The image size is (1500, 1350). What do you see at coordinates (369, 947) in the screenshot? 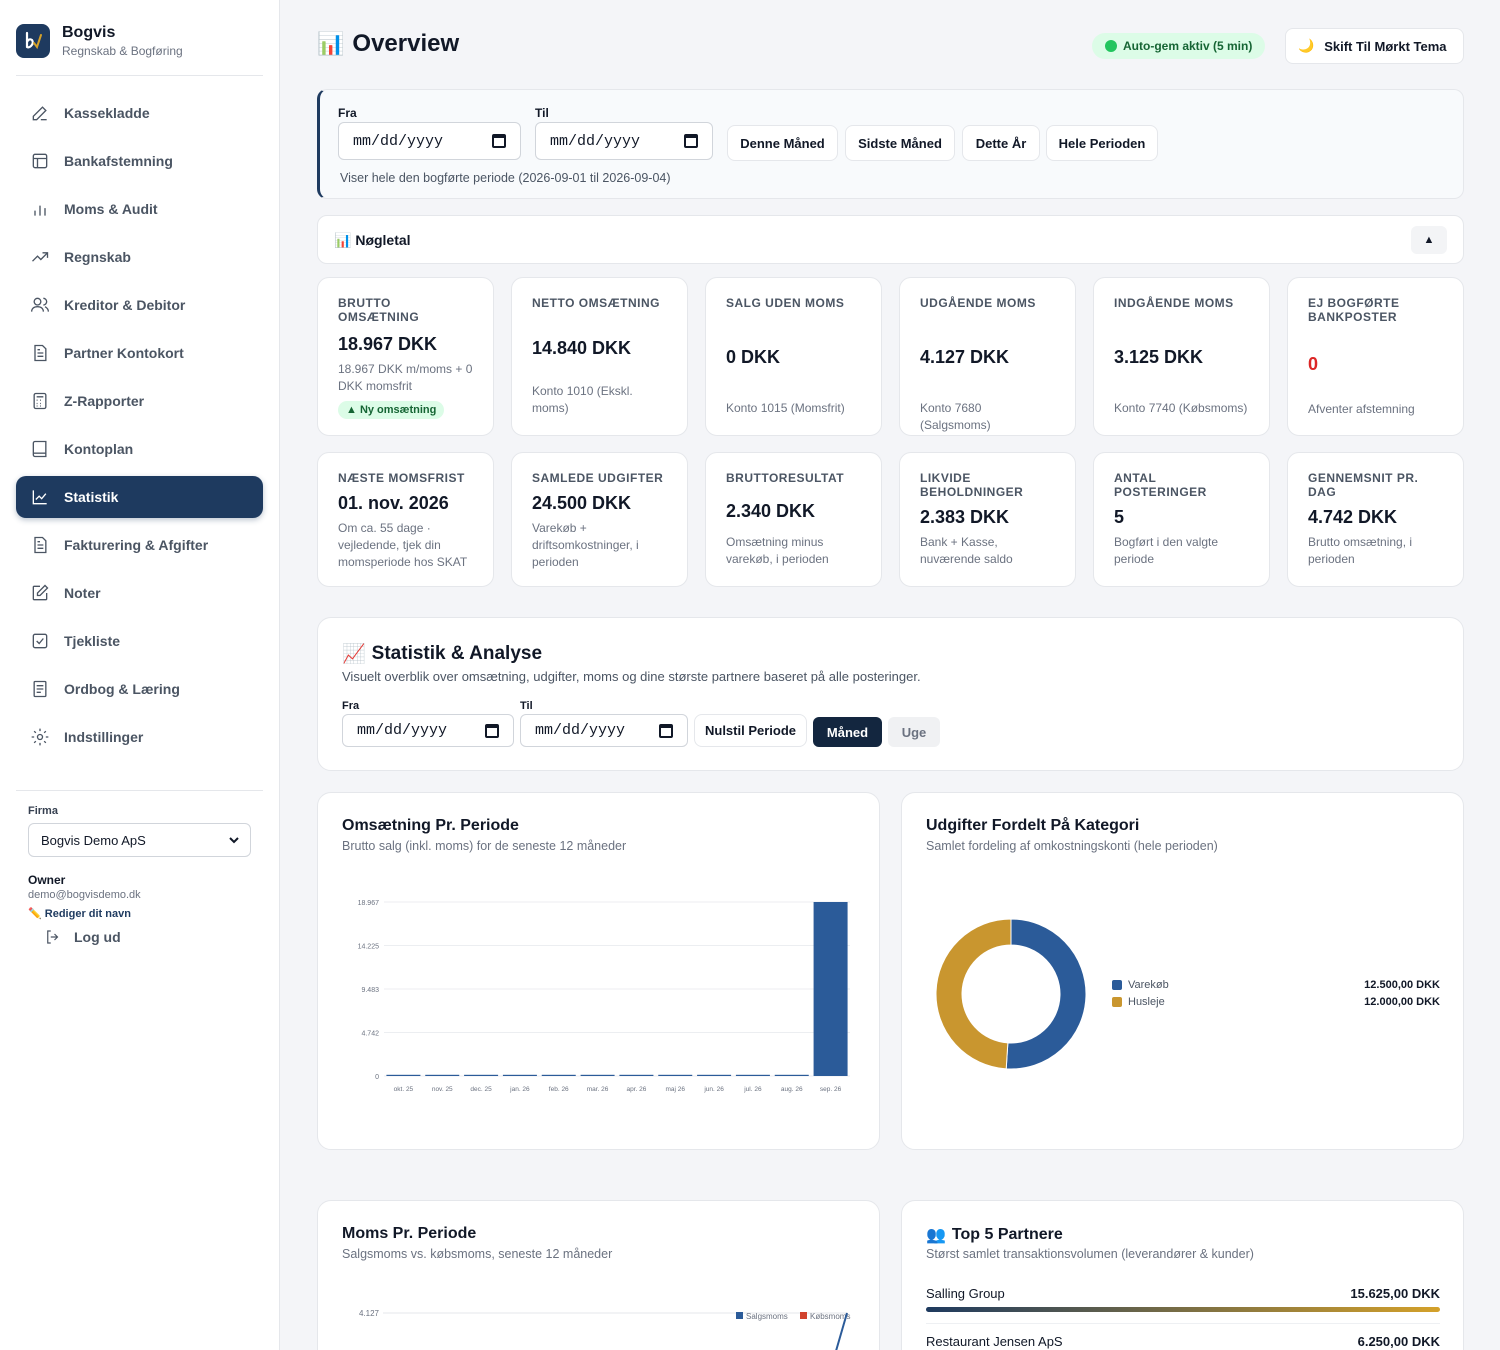
I see `y-tick-label: 14.225` at bounding box center [369, 947].